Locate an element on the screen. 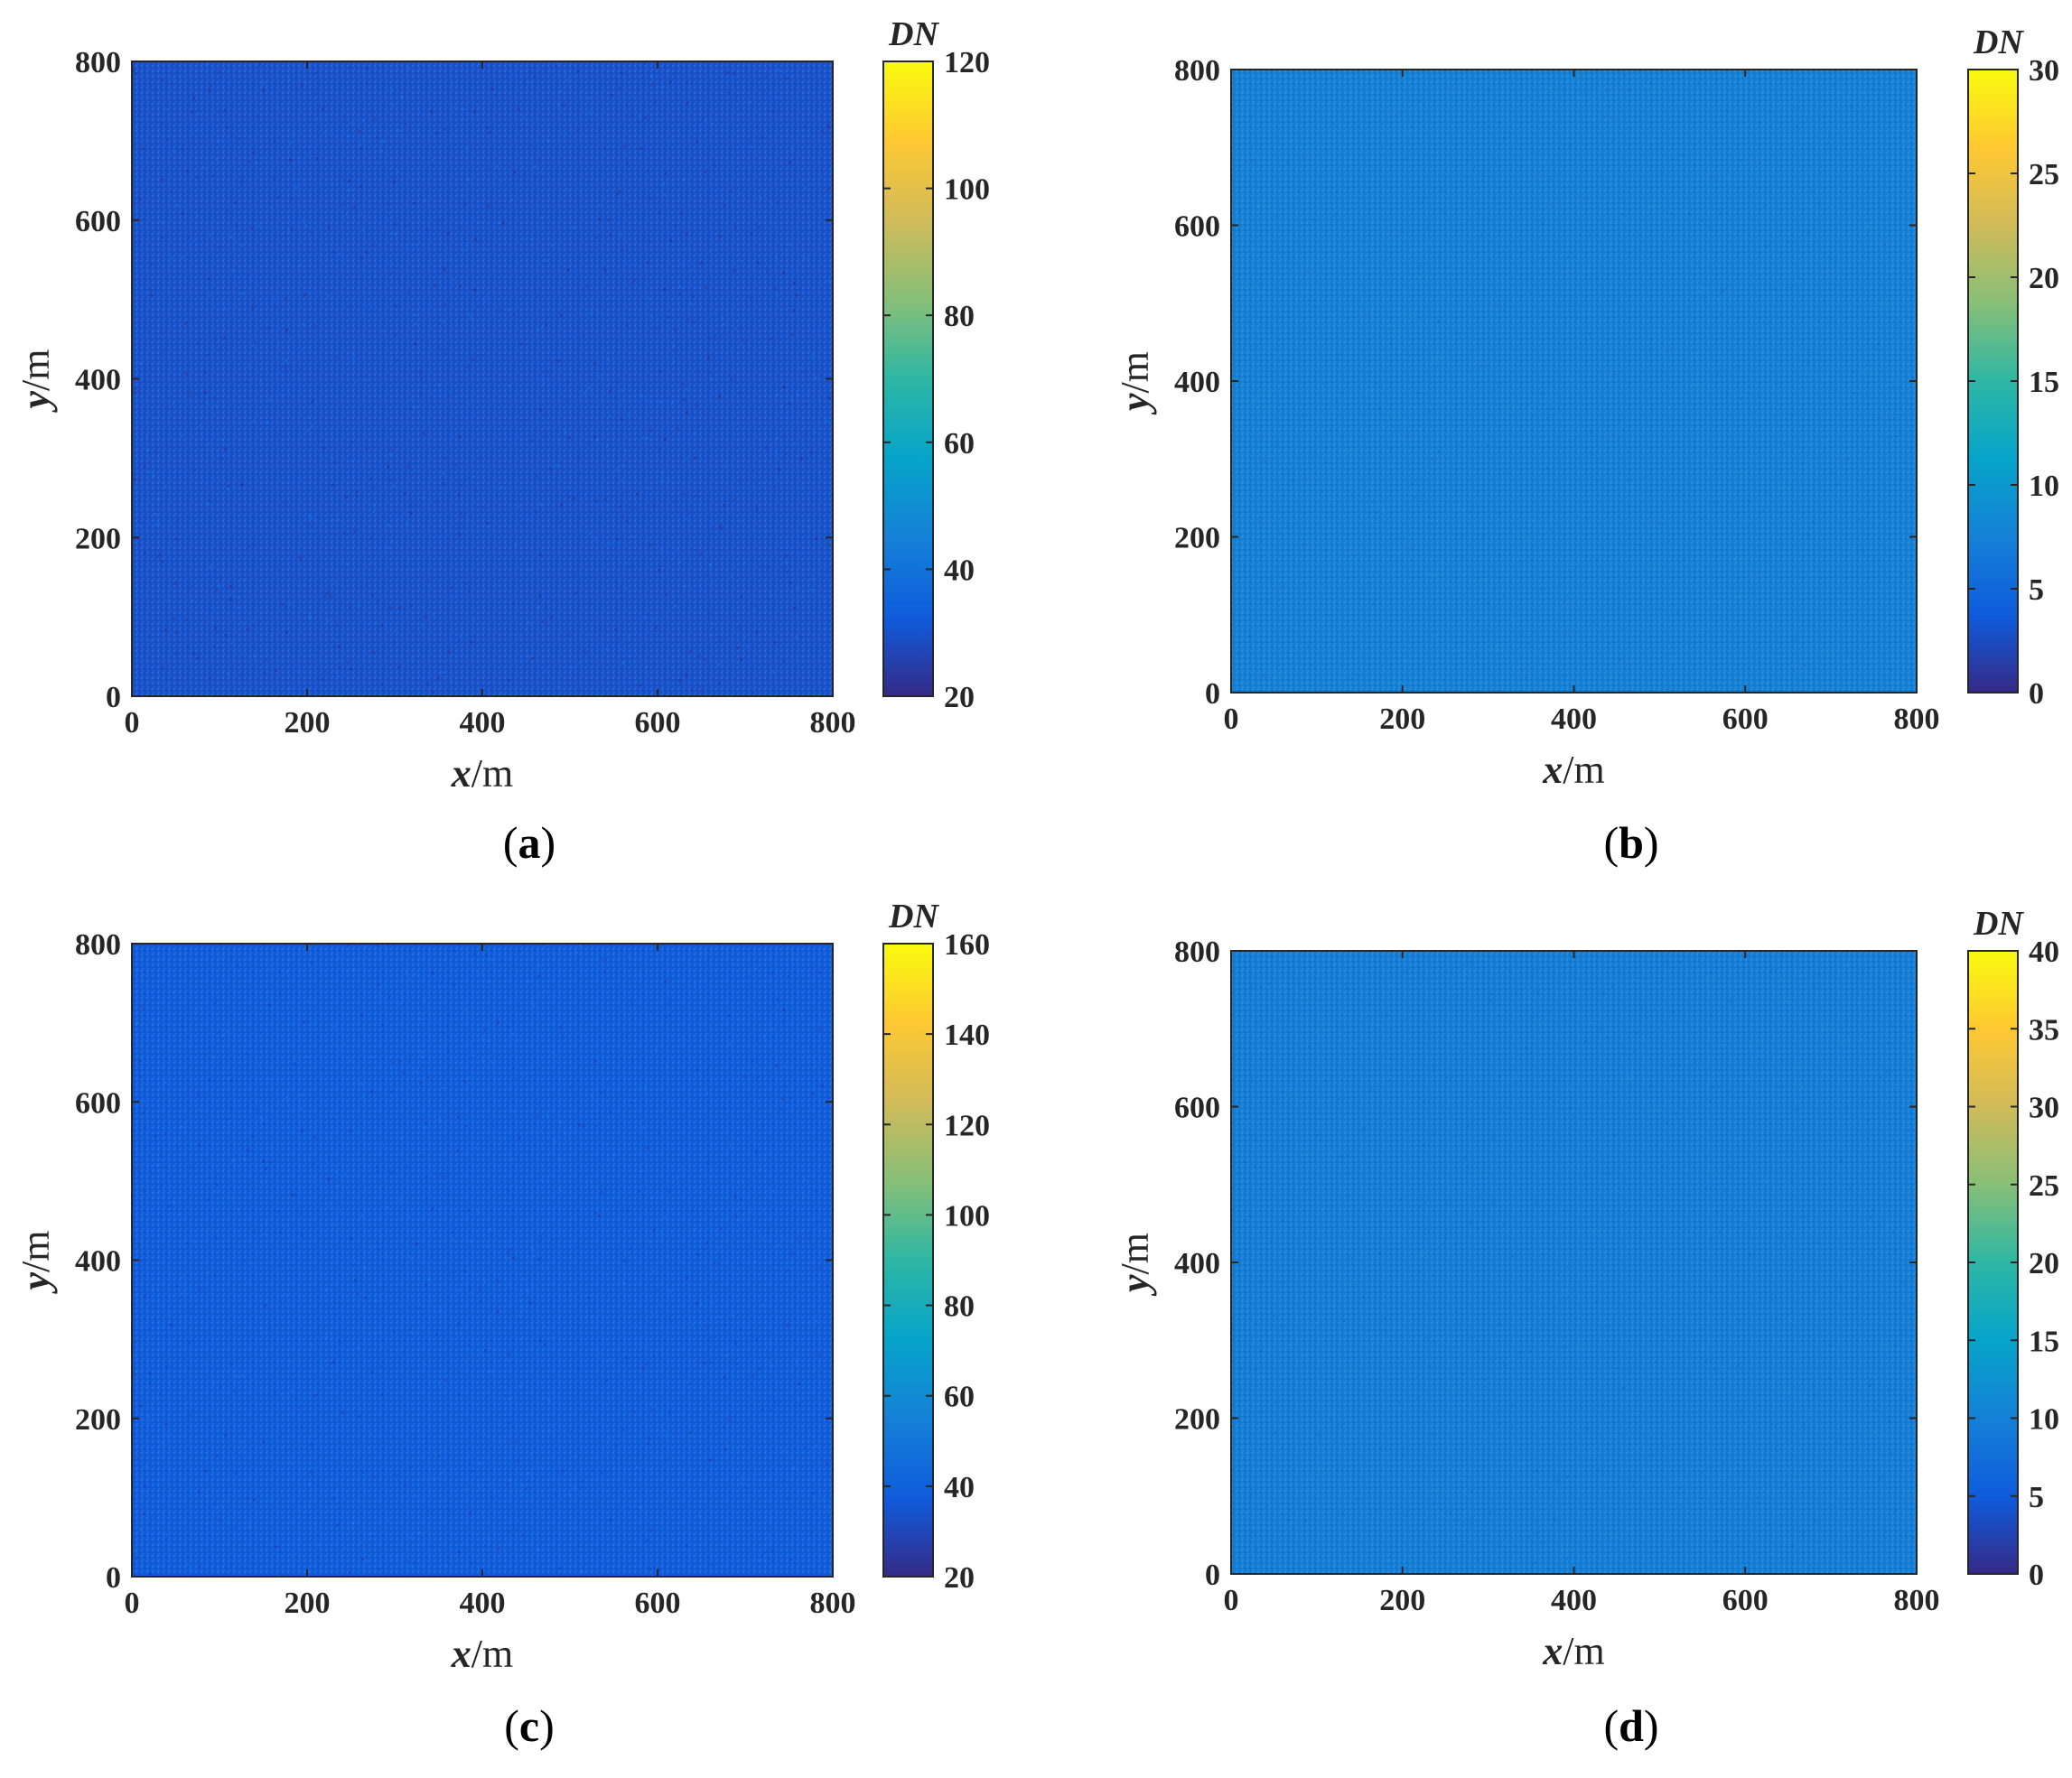 The height and width of the screenshot is (1778, 2072). colorbar-tick-label: 160 is located at coordinates (967, 945).